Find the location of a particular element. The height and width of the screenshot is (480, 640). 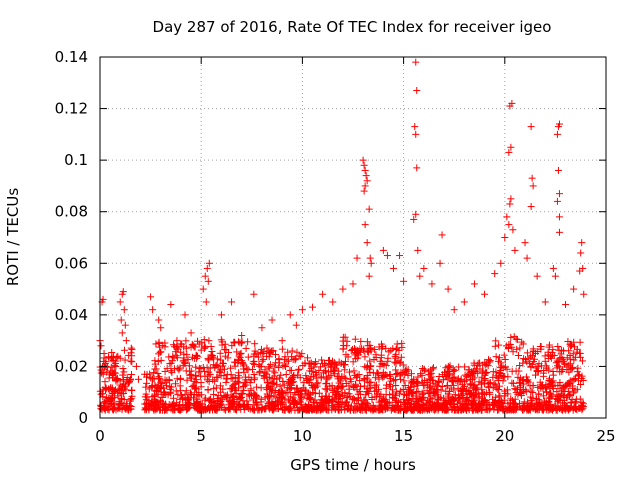

x-tick-label: 15 is located at coordinates (403, 436).